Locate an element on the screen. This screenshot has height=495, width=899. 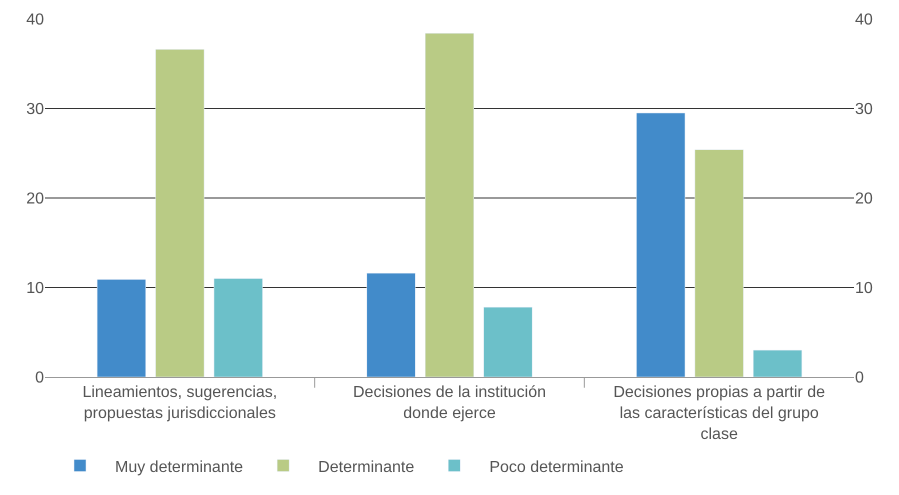
x-tick-label: Decisiones propias a partir de las características del grupo clase is located at coordinates (719, 413).